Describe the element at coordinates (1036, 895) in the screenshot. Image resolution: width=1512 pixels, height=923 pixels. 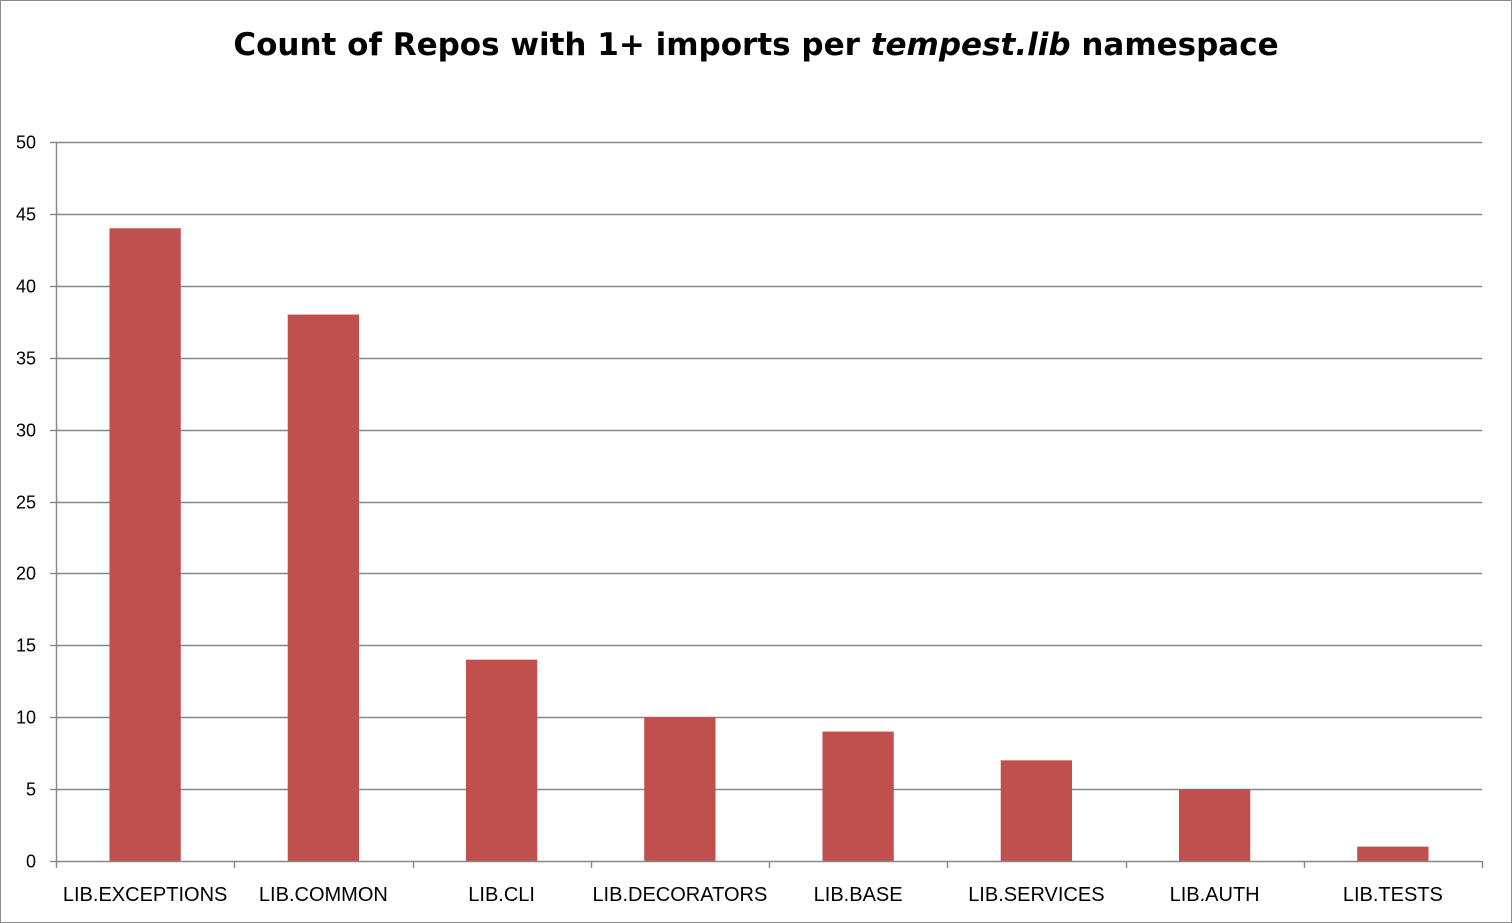
I see `x-category-label-lib-services: LIB.SERVICES` at that location.